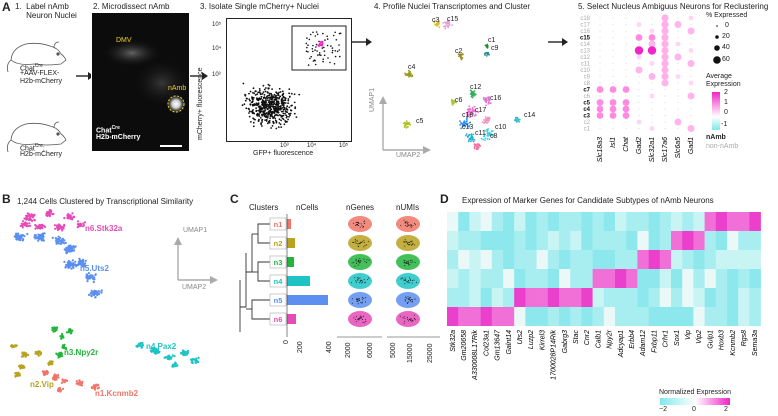 This screenshot has width=778, height=416. What do you see at coordinates (113, 300) in the screenshot?
I see `umap-reclustered` at bounding box center [113, 300].